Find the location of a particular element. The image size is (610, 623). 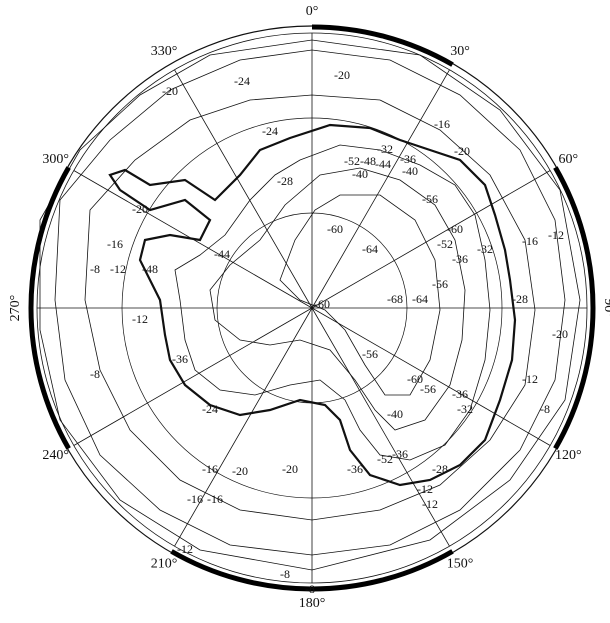

longitude-label: 300° is located at coordinates (55, 159).